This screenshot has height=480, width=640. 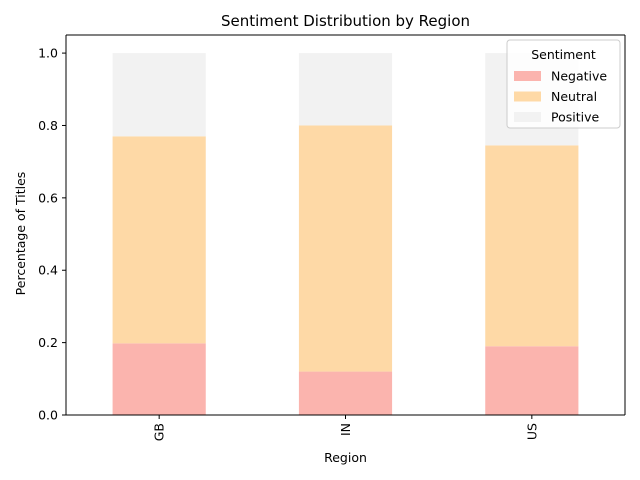 What do you see at coordinates (345, 393) in the screenshot?
I see `bar-negative-in` at bounding box center [345, 393].